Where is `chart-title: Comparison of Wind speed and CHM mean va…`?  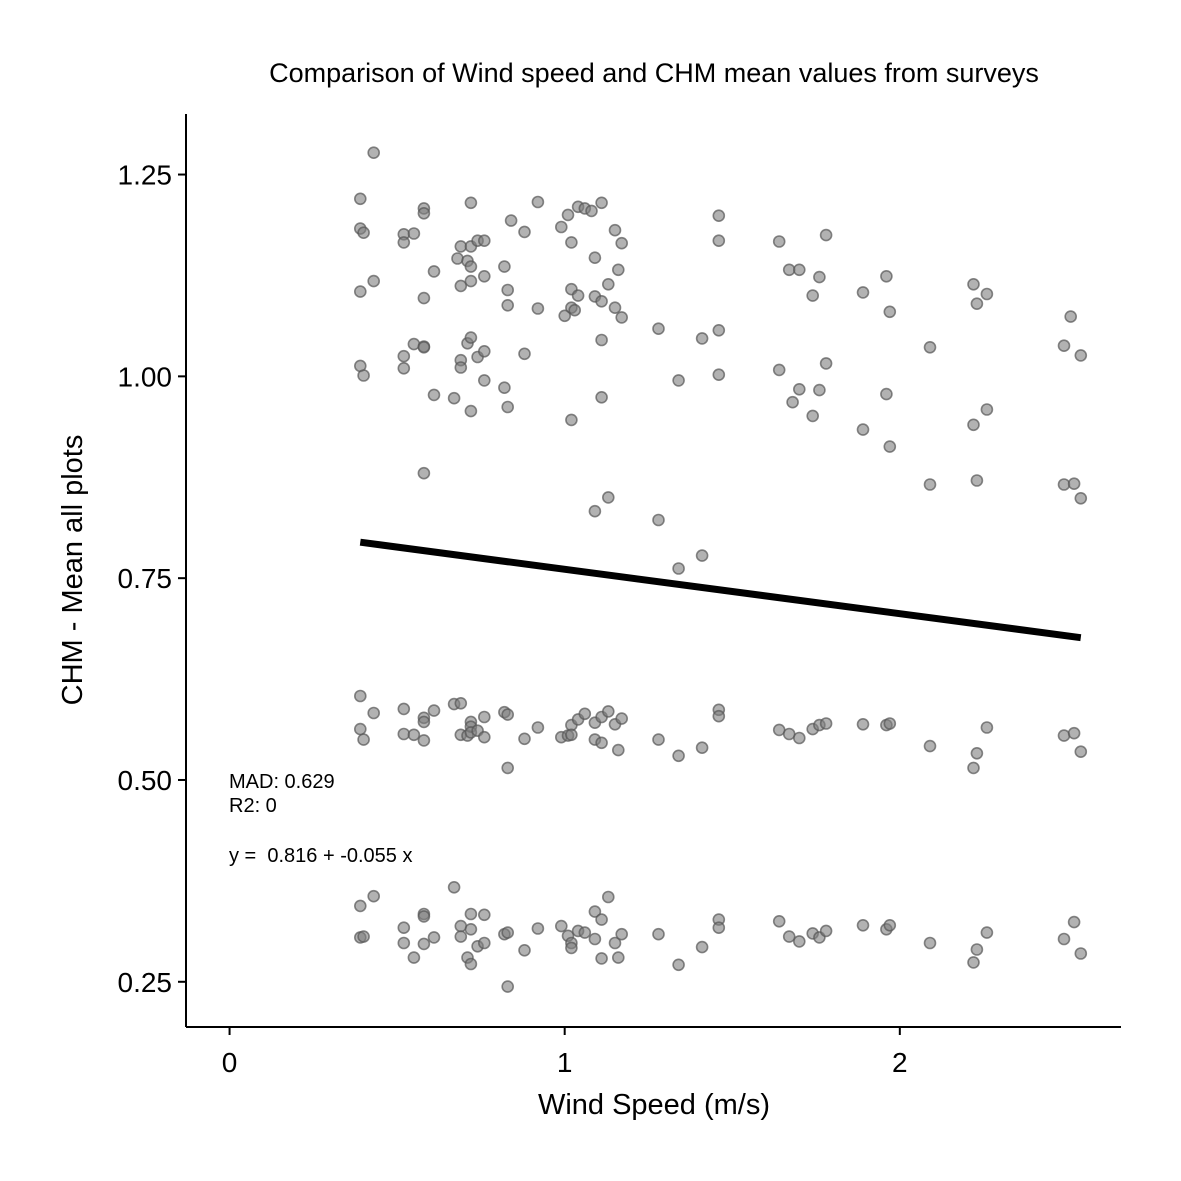
chart-title: Comparison of Wind speed and CHM mean va… is located at coordinates (654, 73).